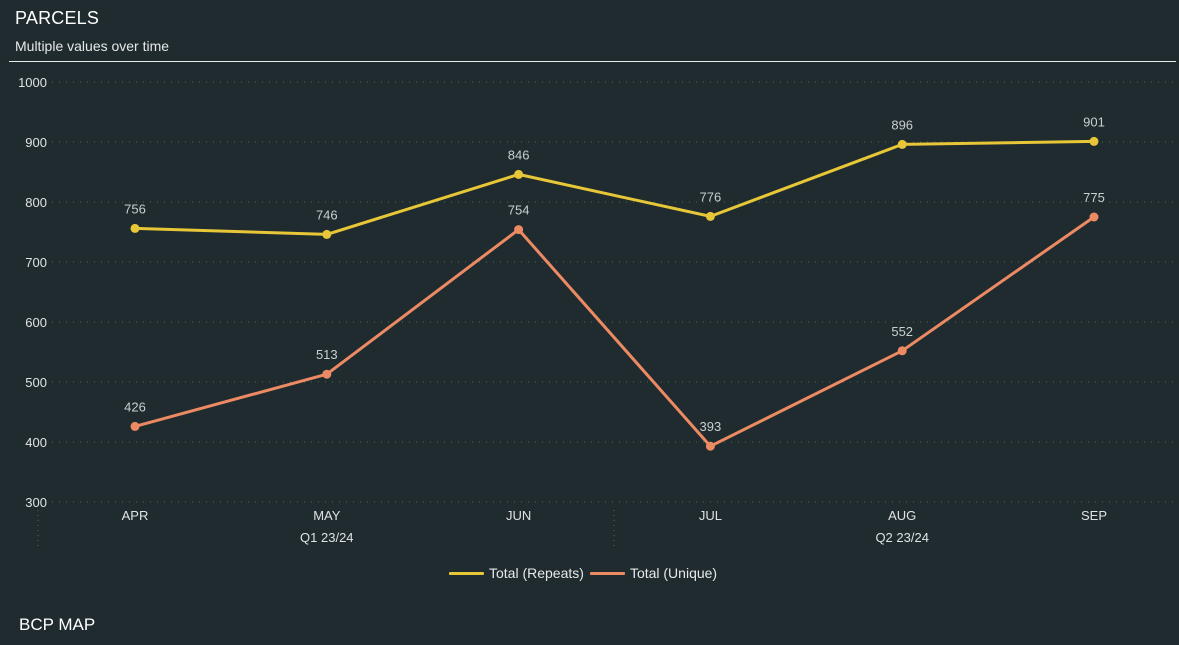  I want to click on data-label: 846, so click(519, 154).